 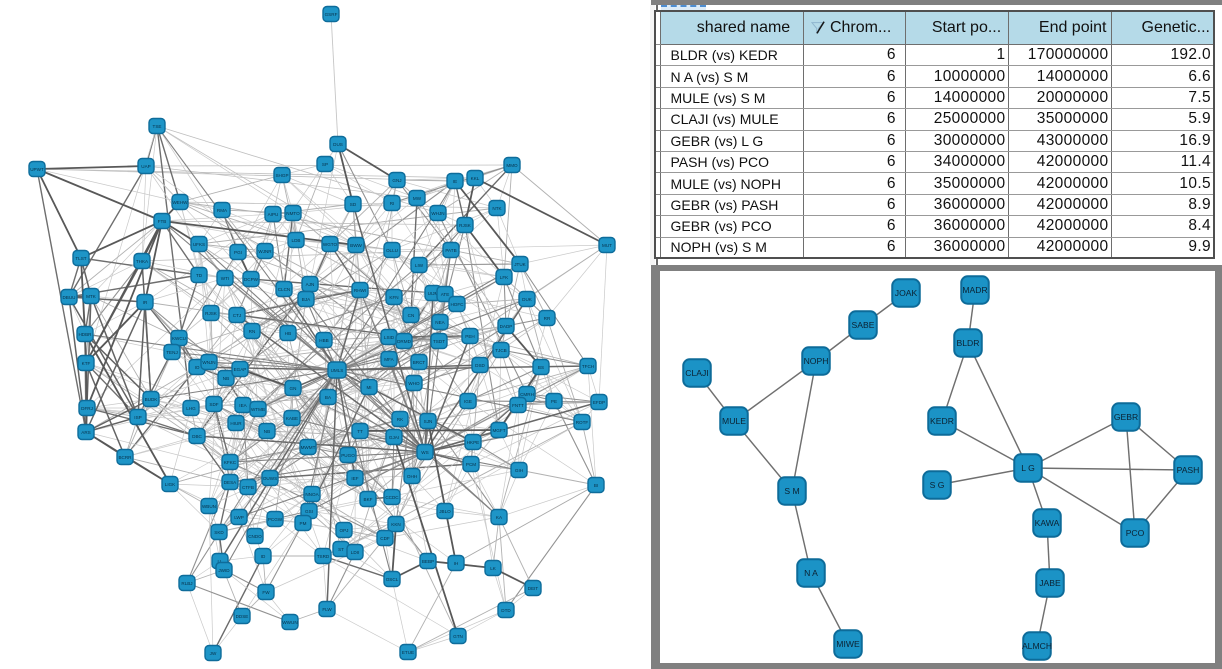 I want to click on svg-text: FTB, so click(x=162, y=221).